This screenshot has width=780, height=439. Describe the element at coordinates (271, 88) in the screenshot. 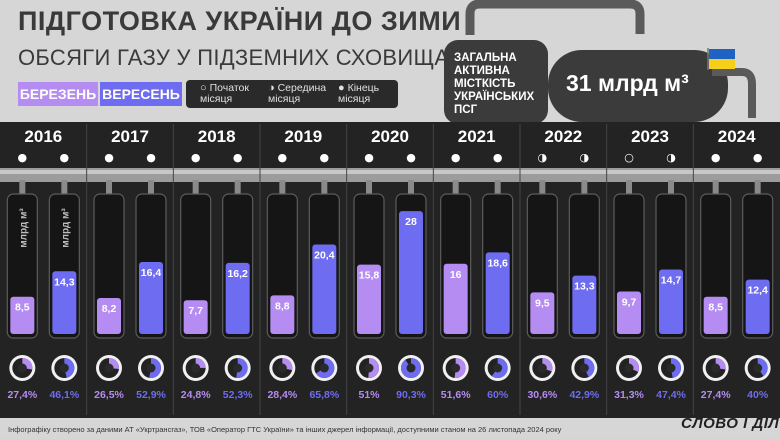

I see `mid-month-icon: ◑` at that location.